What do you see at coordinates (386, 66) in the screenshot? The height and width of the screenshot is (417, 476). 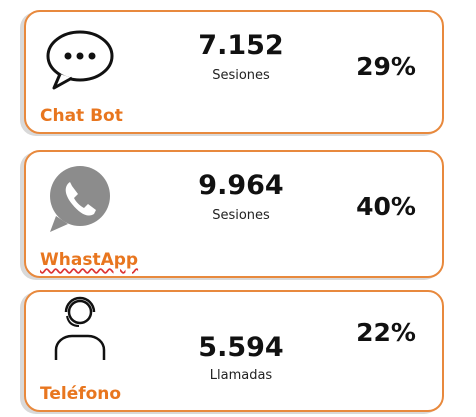 I see `percent: 29%` at bounding box center [386, 66].